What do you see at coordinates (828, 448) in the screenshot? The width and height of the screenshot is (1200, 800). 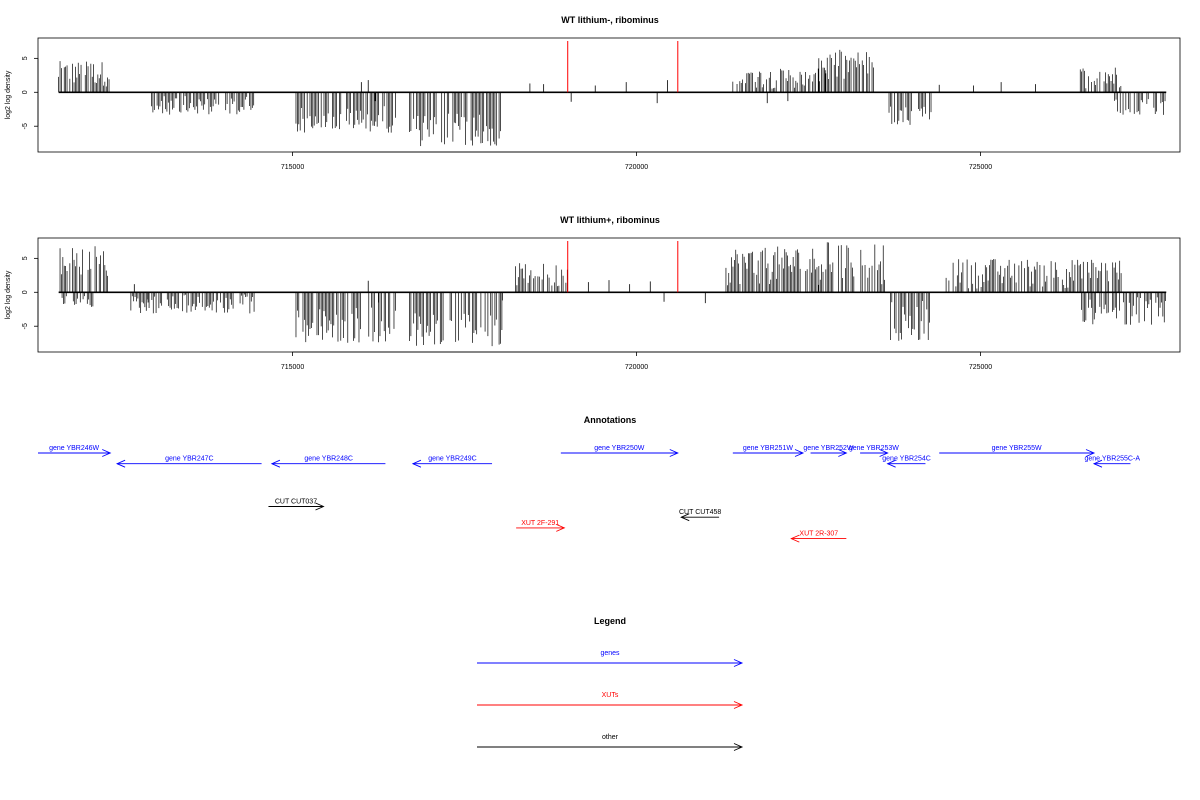 I see `feature-label: gene YBR252W` at bounding box center [828, 448].